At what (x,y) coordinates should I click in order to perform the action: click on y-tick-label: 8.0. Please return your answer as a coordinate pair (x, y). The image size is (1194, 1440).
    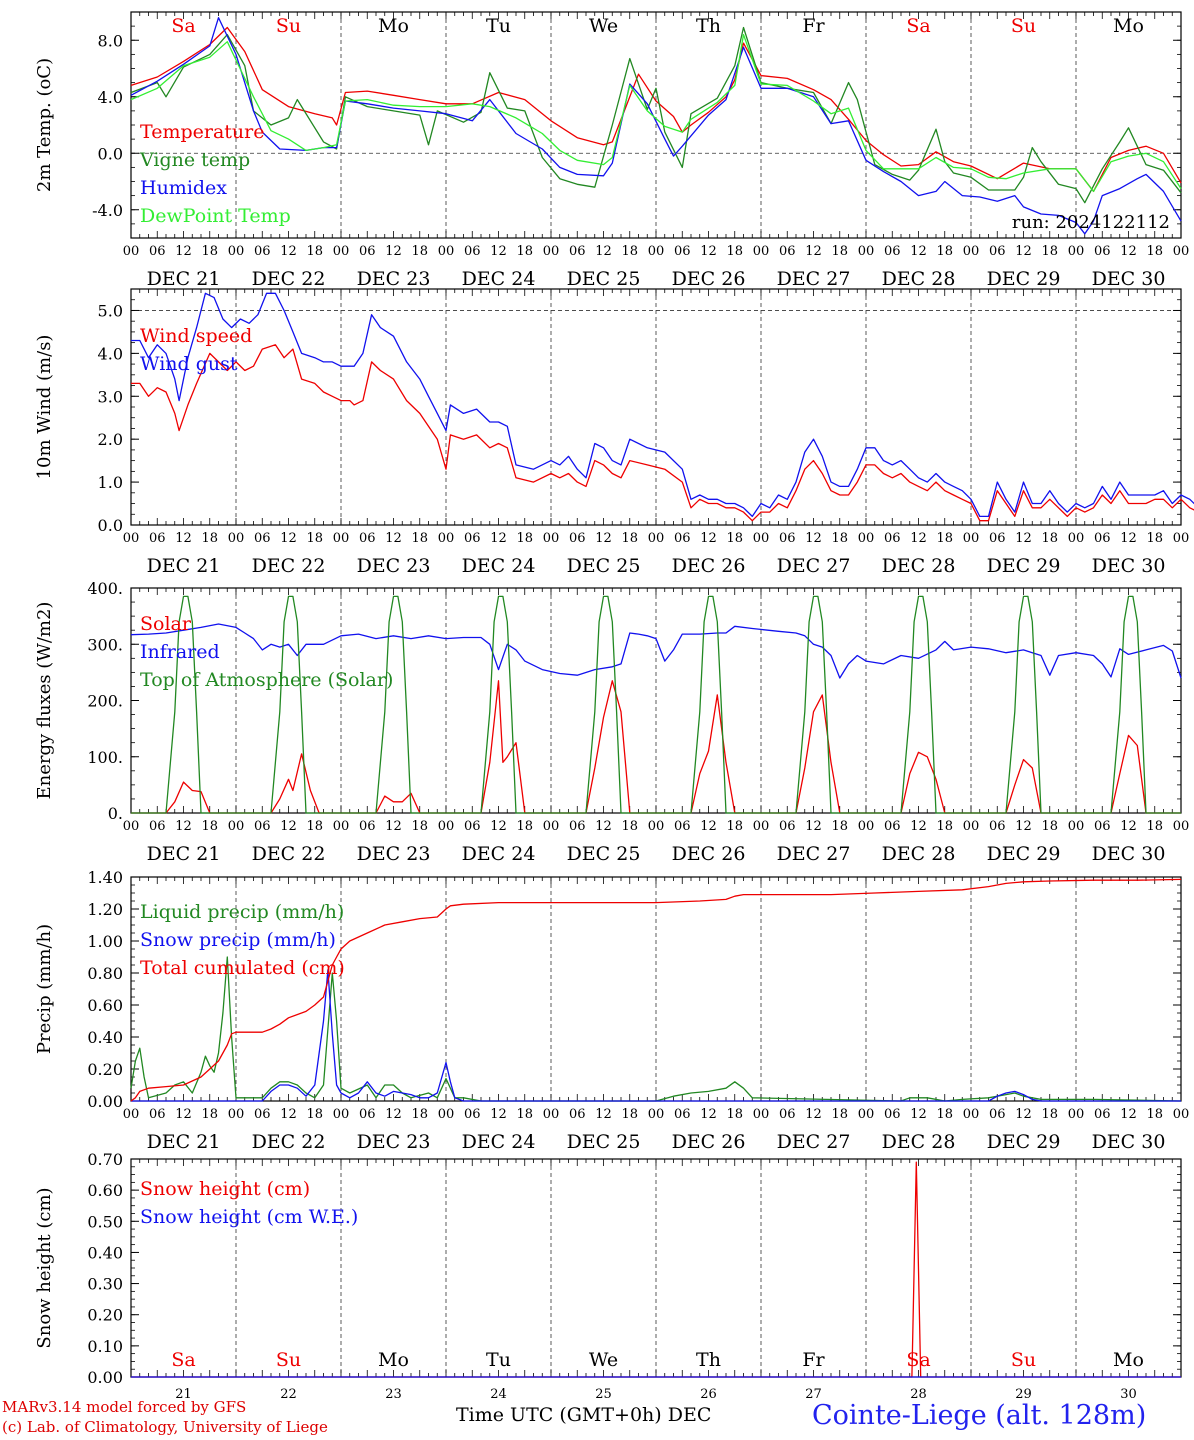
    Looking at the image, I should click on (110, 40).